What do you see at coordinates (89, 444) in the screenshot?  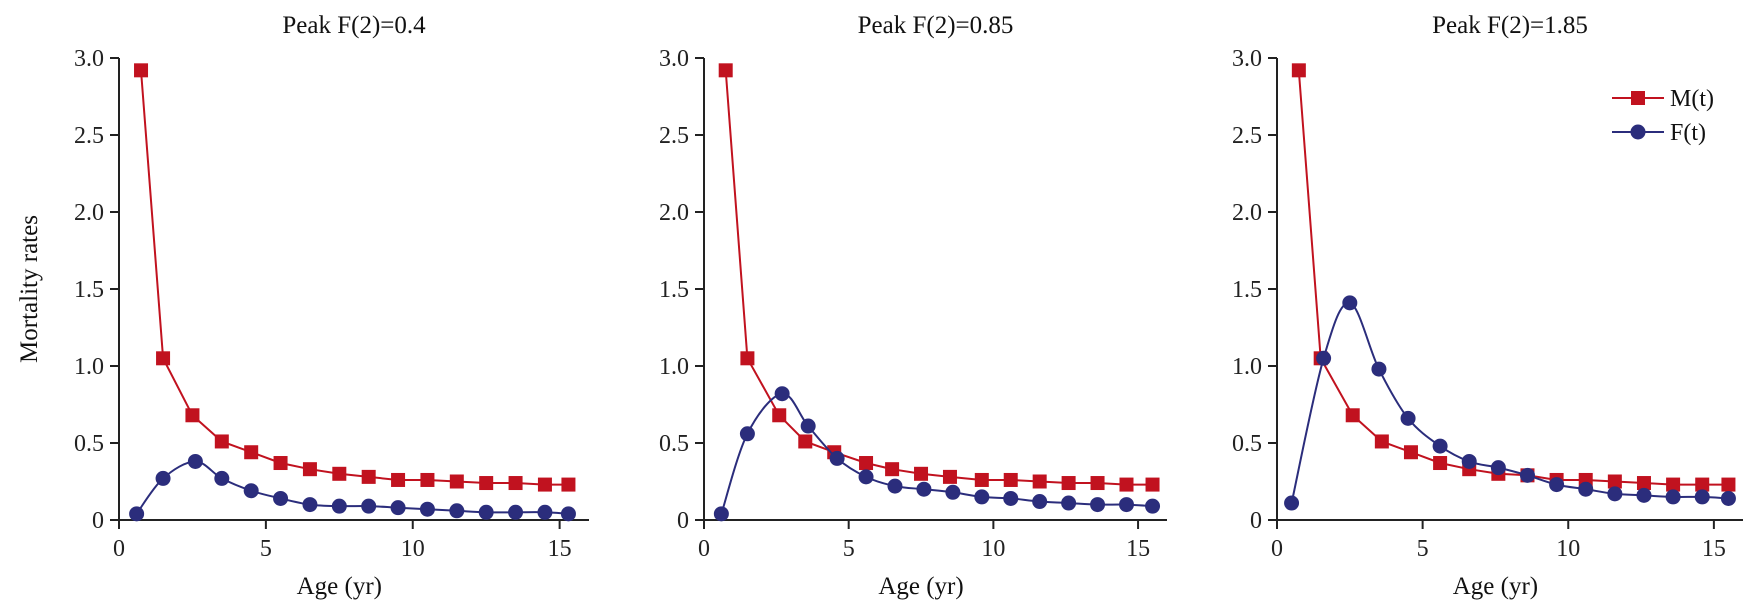 I see `y-tick-label: 0.5` at bounding box center [89, 444].